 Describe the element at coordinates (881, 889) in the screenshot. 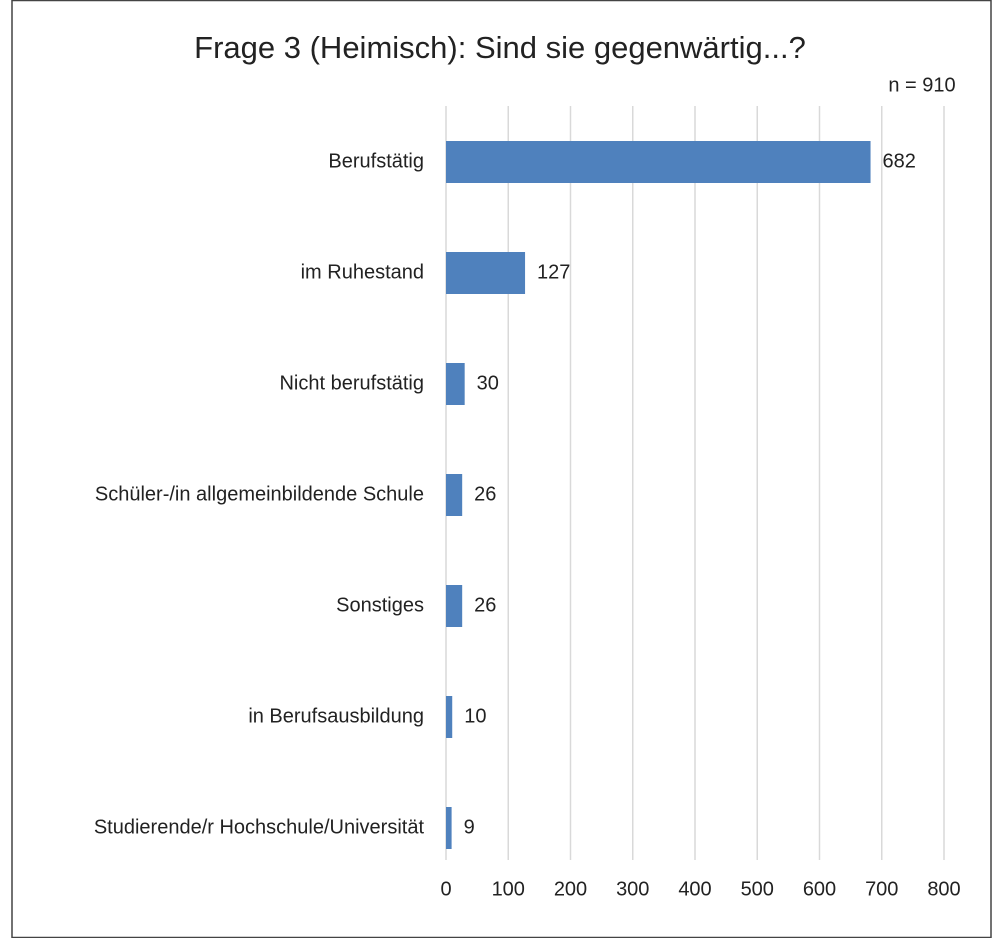

I see `x-tick-label: 700` at that location.